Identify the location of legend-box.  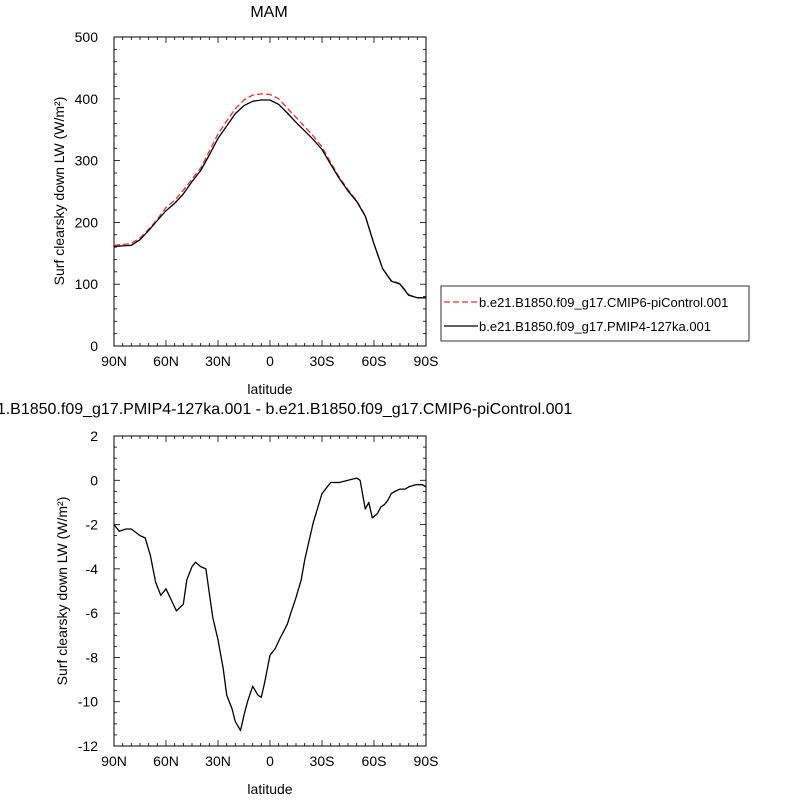
(595, 313).